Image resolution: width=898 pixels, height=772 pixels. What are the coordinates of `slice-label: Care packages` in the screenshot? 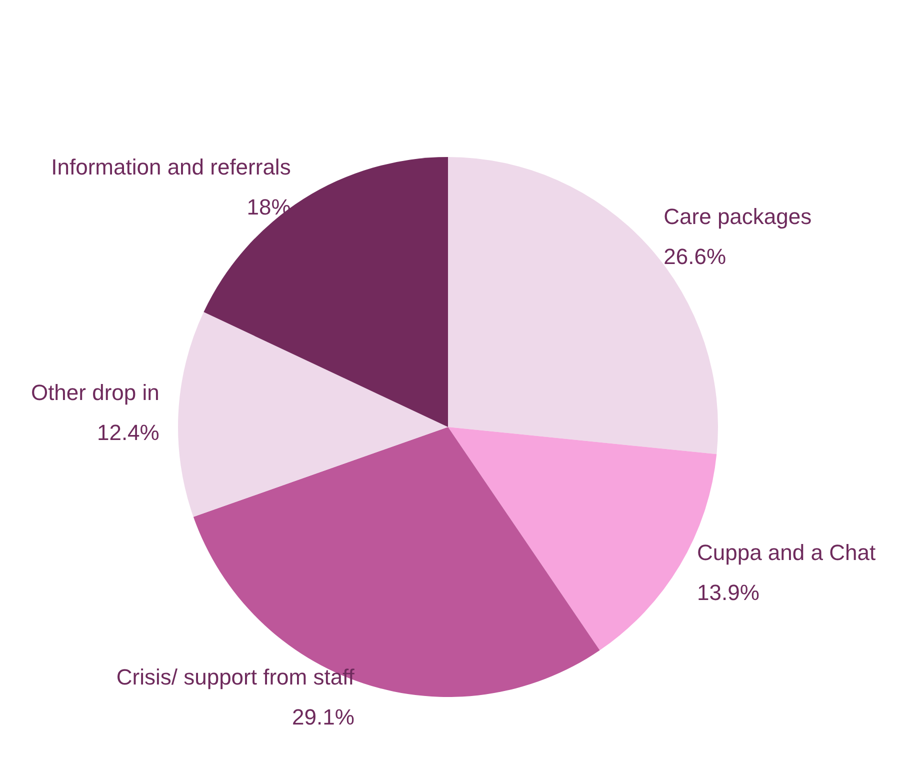 It's located at (738, 217).